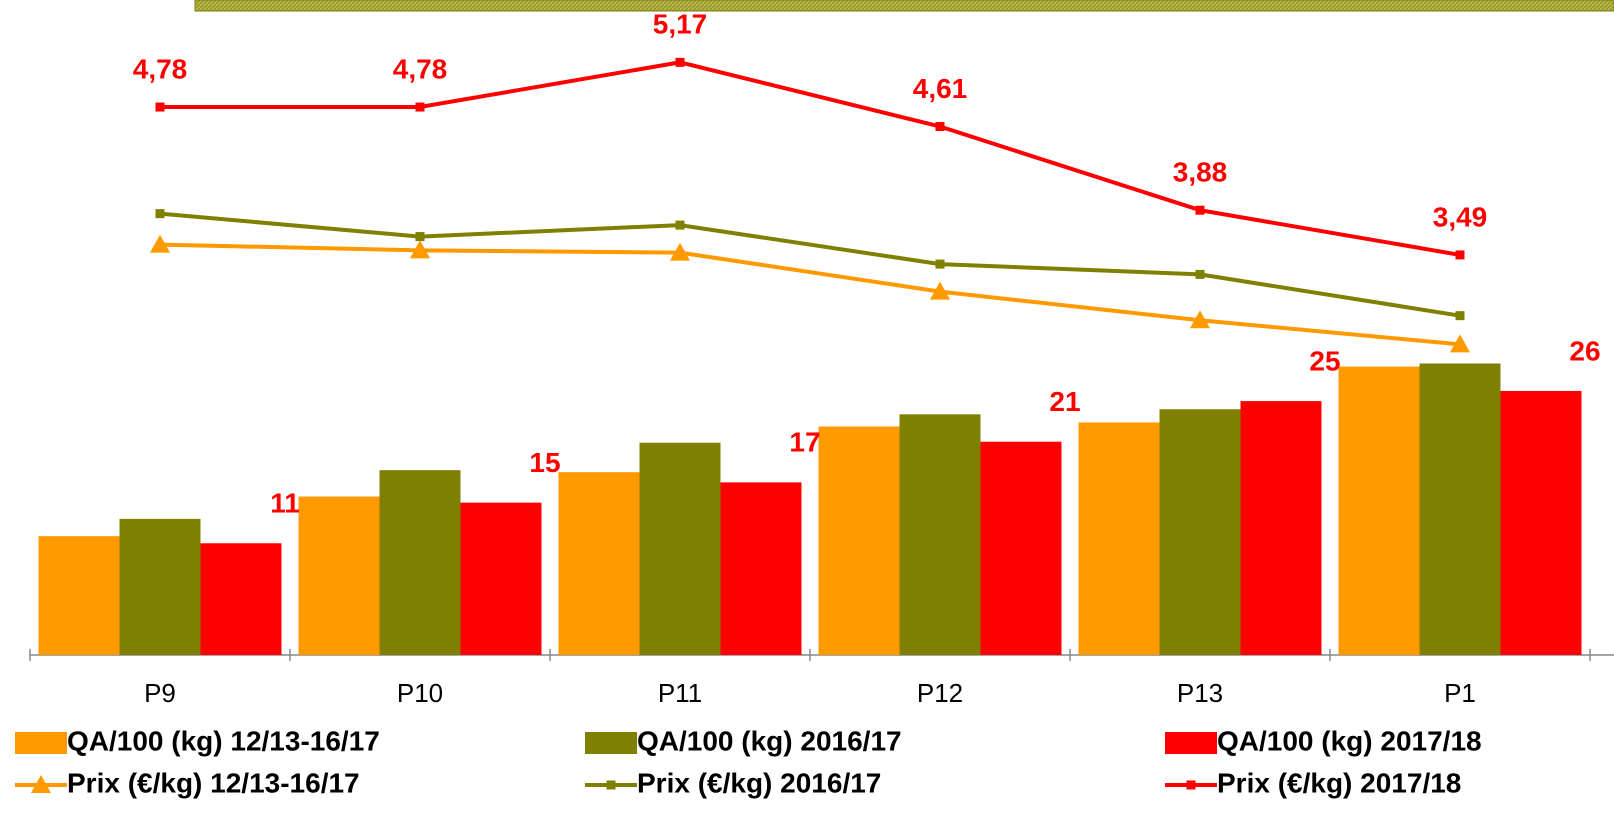 Image resolution: width=1614 pixels, height=828 pixels. I want to click on legend-label: Prix (€/kg) 12/13-16/17, so click(213, 782).